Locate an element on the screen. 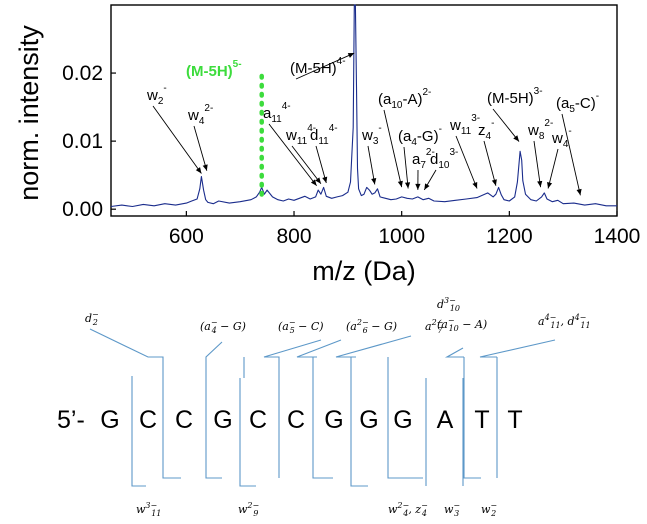 Image resolution: width=647 pixels, height=524 pixels. base-8: G is located at coordinates (368, 420).